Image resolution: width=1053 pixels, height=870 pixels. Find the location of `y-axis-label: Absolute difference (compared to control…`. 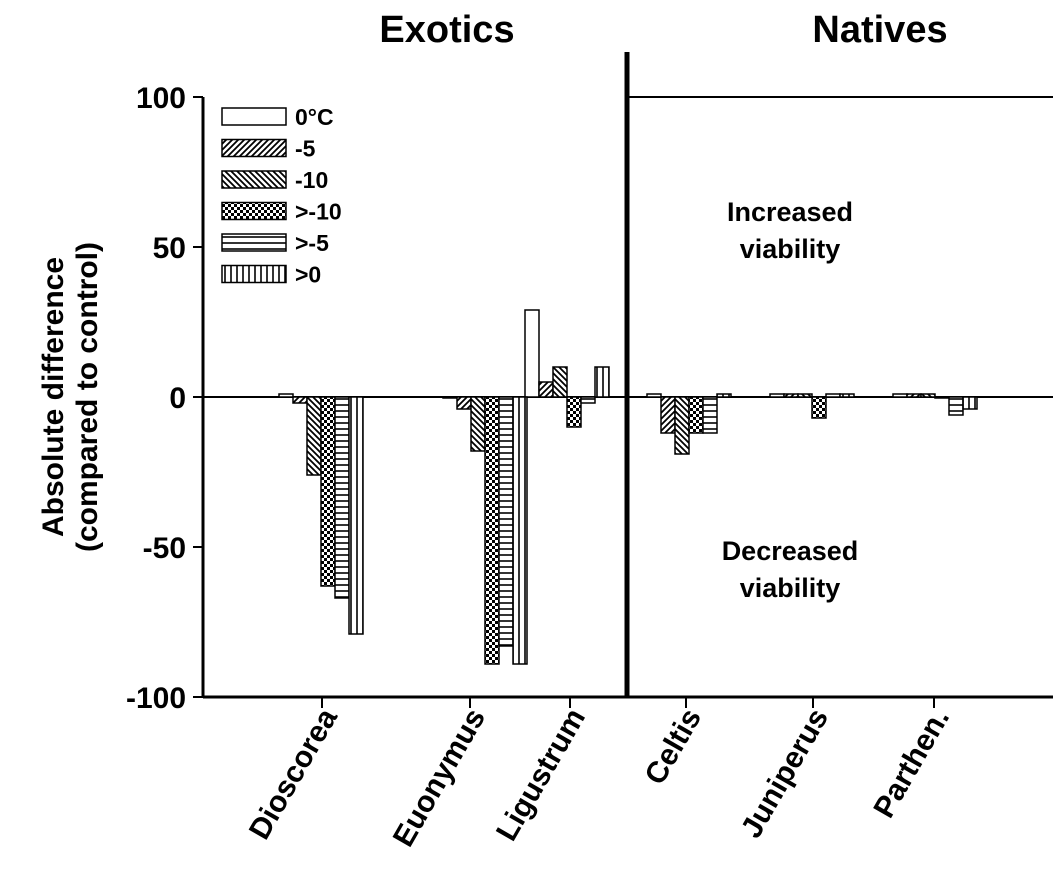

y-axis-label: Absolute difference (compared to control… is located at coordinates (70, 397).